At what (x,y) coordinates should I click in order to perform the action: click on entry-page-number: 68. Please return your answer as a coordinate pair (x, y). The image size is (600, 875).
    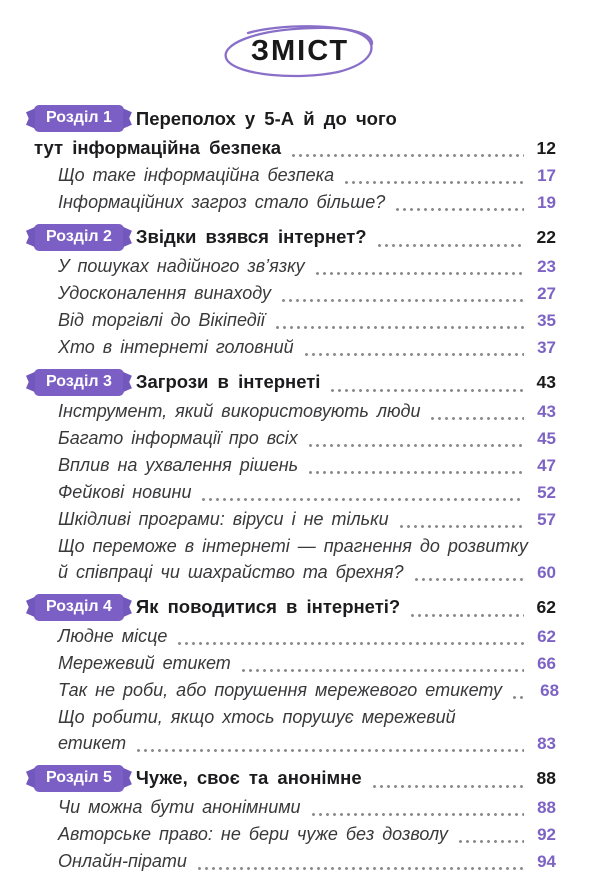
    Looking at the image, I should click on (550, 690).